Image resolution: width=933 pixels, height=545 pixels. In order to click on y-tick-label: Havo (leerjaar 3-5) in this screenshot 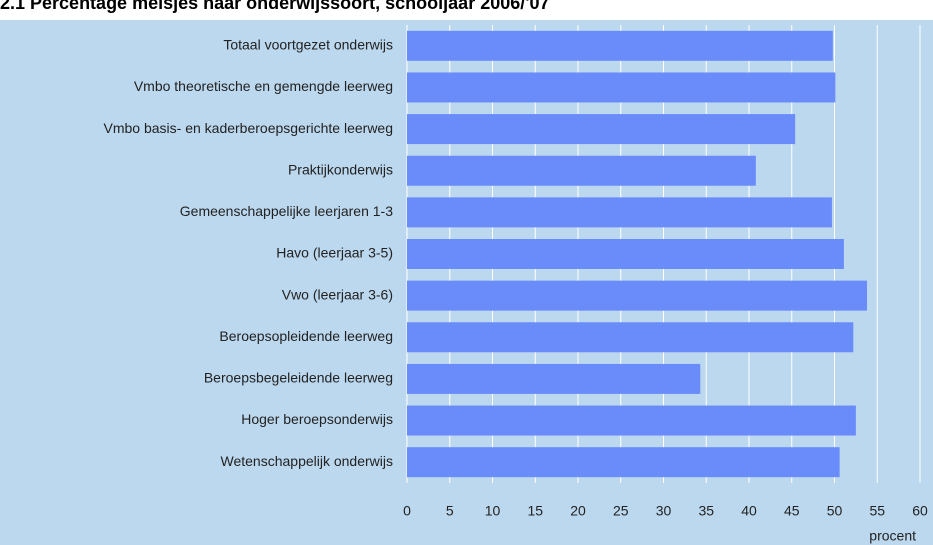, I will do `click(334, 253)`.